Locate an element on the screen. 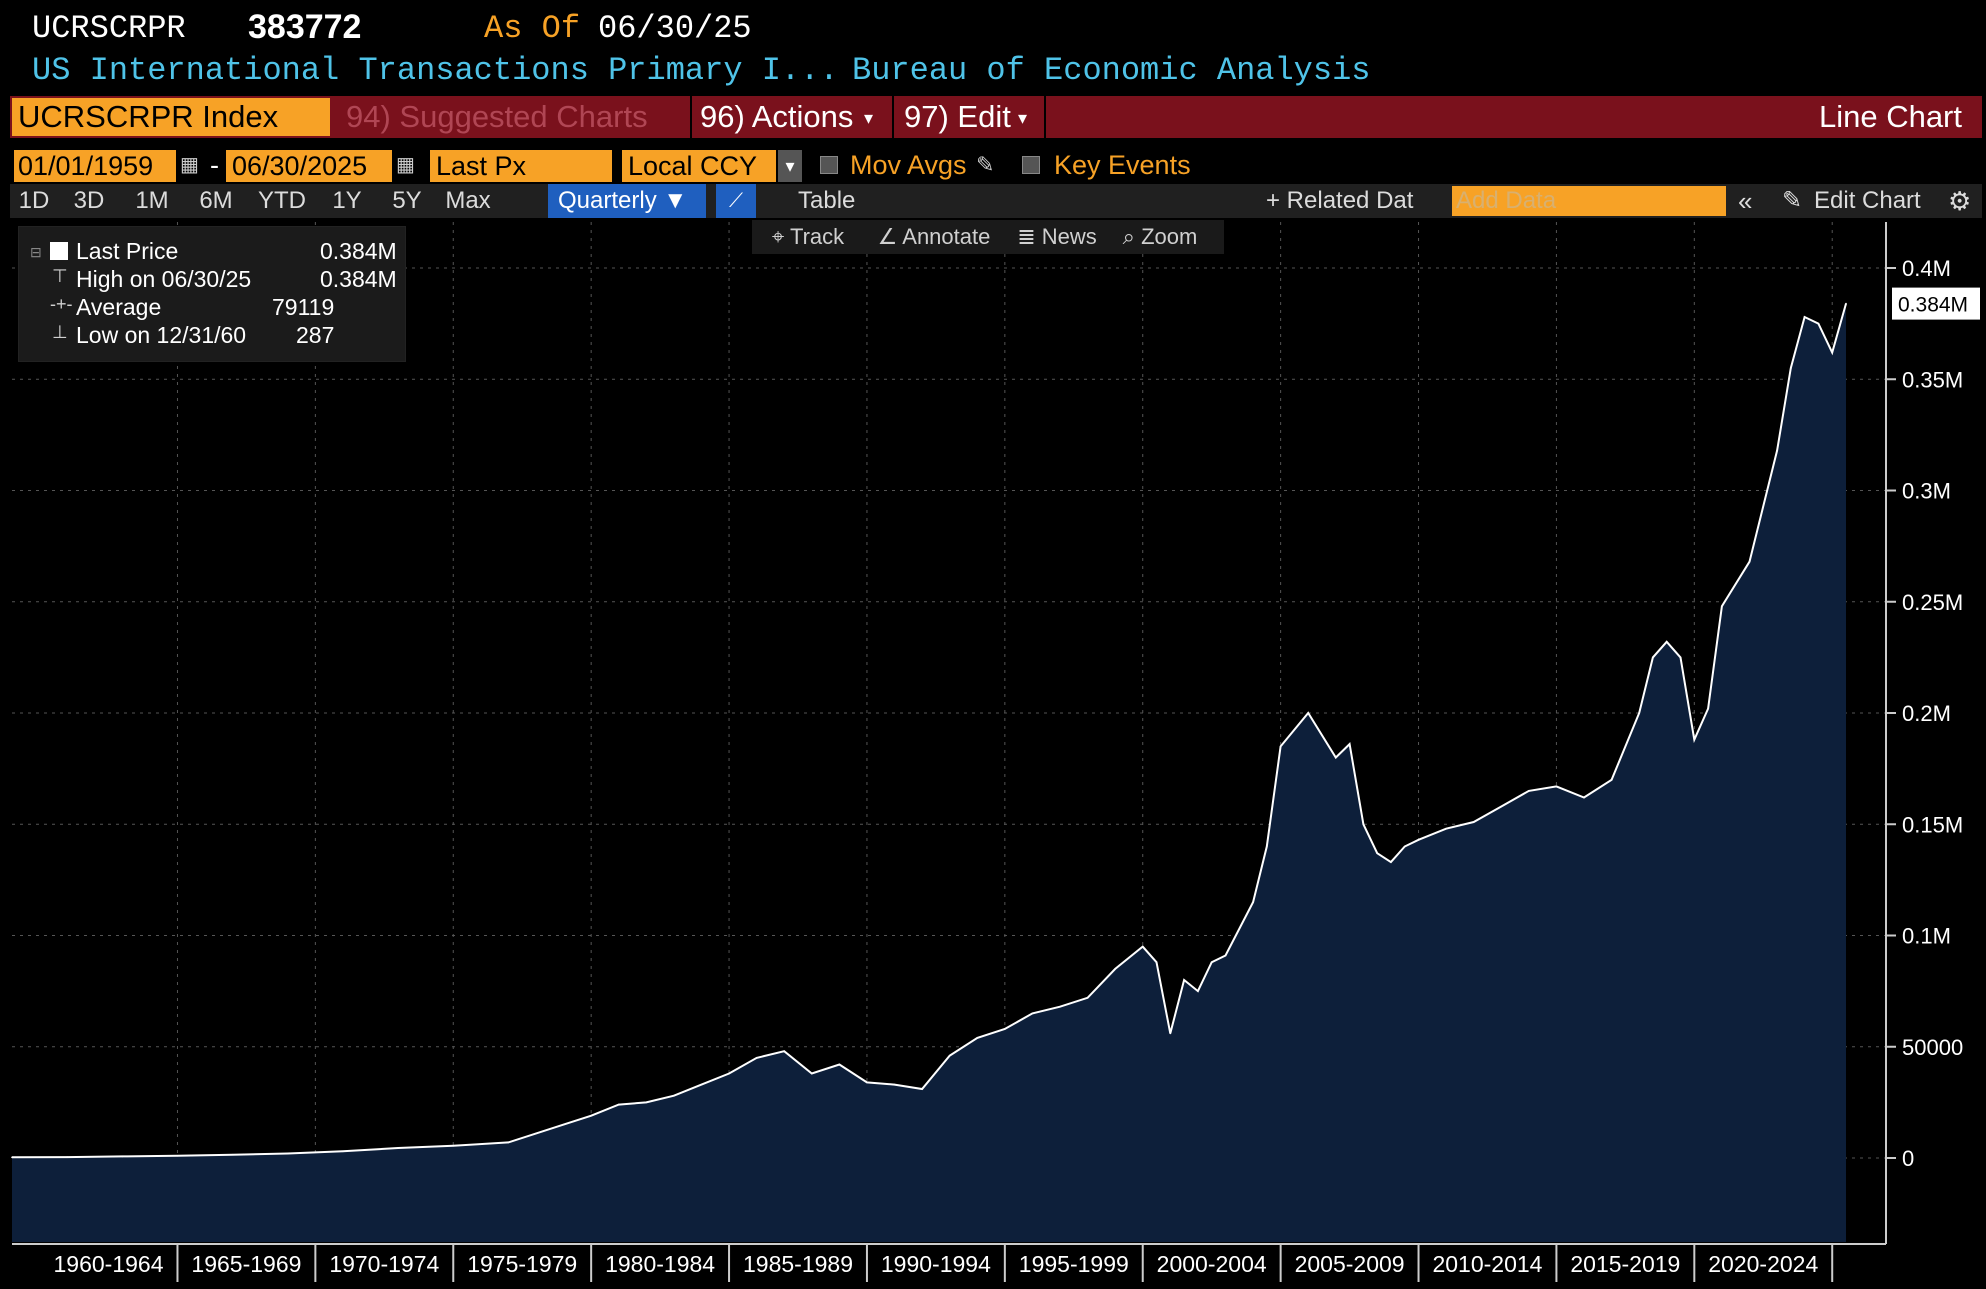 This screenshot has height=1289, width=1986. track-icon: ⌖ is located at coordinates (780, 236).